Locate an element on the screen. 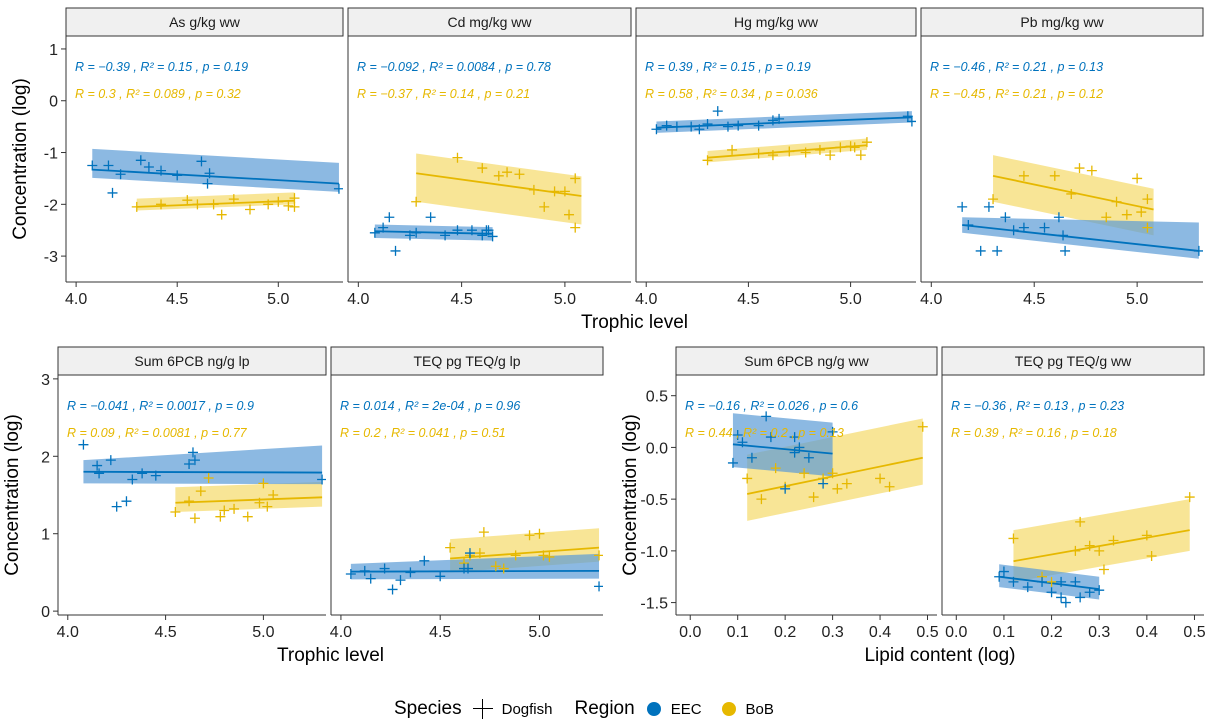 The image size is (1216, 726). x-axis-label: Trophic level is located at coordinates (330, 655).